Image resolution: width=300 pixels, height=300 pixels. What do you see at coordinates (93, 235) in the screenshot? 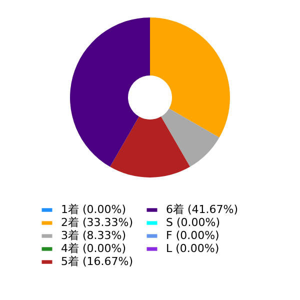
I see `legend-label: 3着 (8.33%)` at bounding box center [93, 235].